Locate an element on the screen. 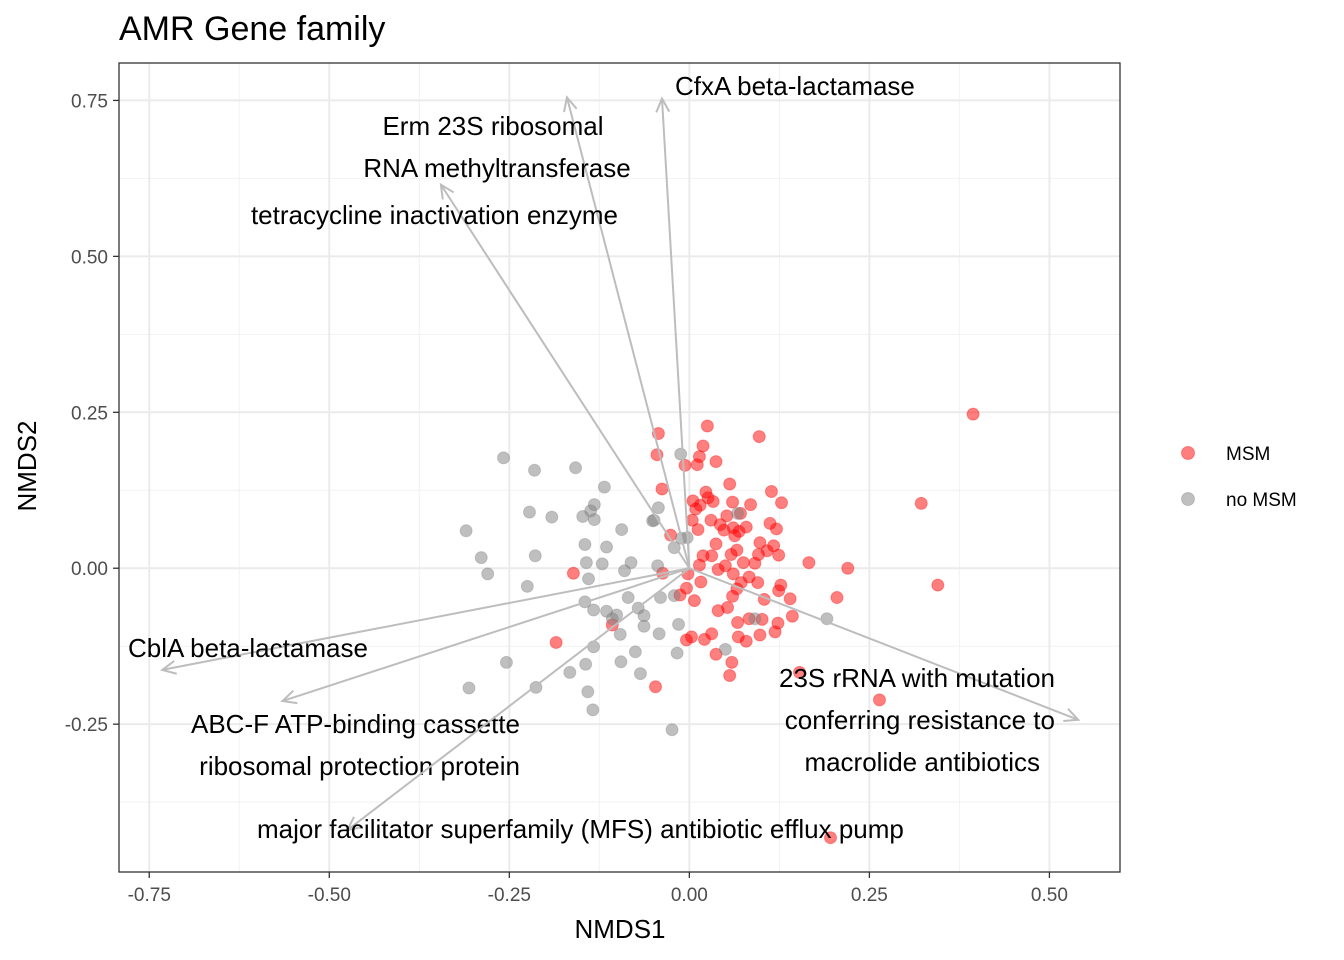  legend-label: no MSM is located at coordinates (1261, 500).